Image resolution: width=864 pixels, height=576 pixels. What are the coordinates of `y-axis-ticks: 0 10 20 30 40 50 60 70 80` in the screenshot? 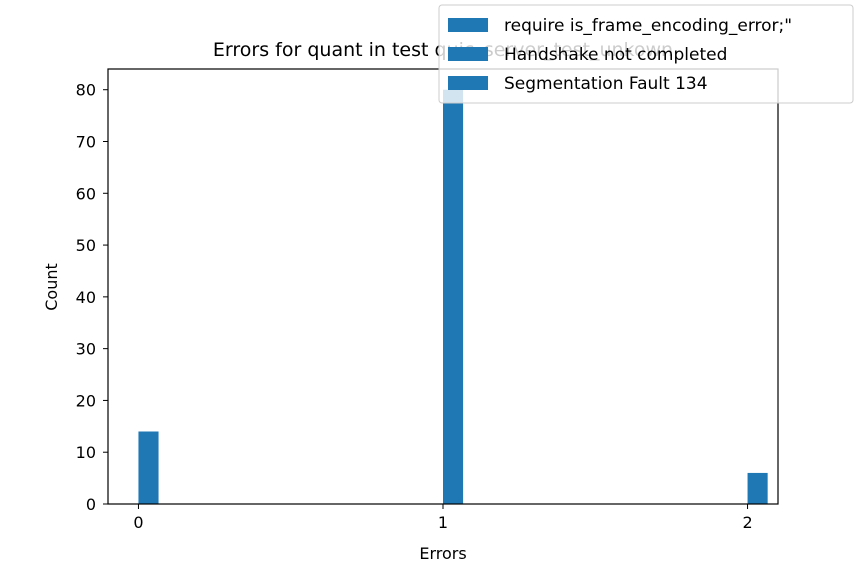 It's located at (92, 297).